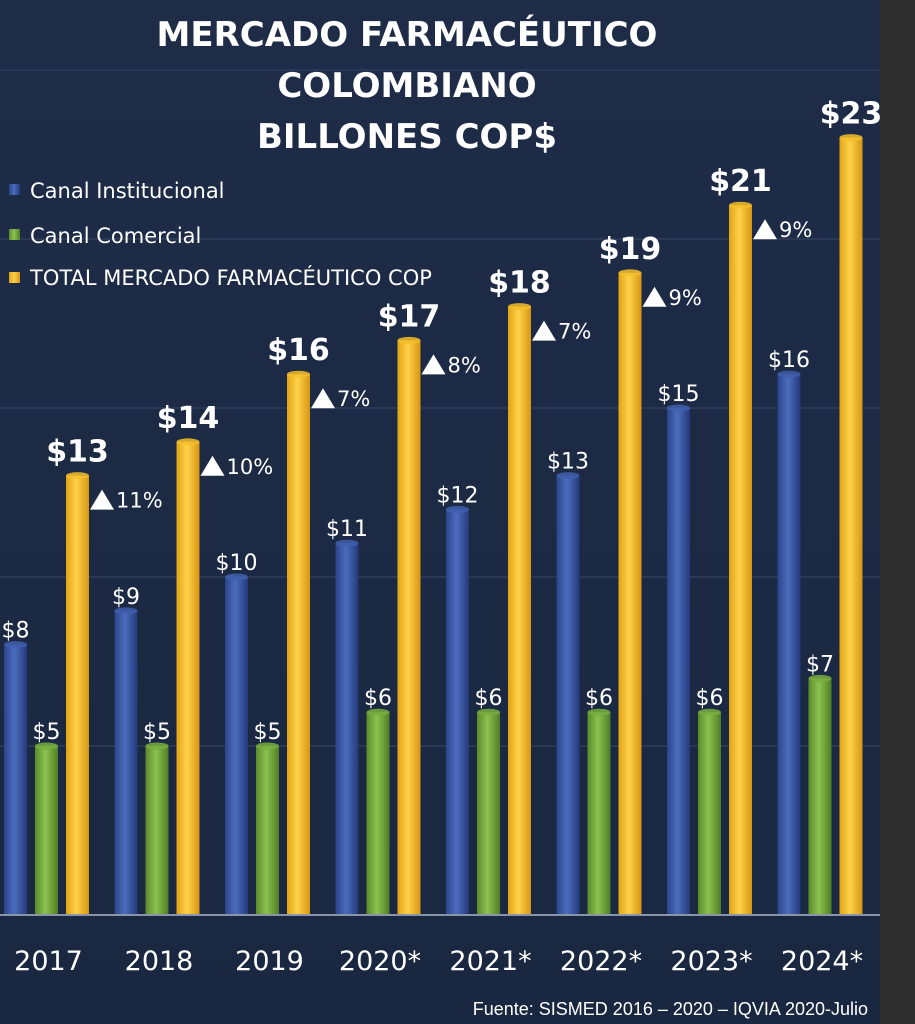 This screenshot has height=1024, width=915. I want to click on data-label-total: $13, so click(77, 452).